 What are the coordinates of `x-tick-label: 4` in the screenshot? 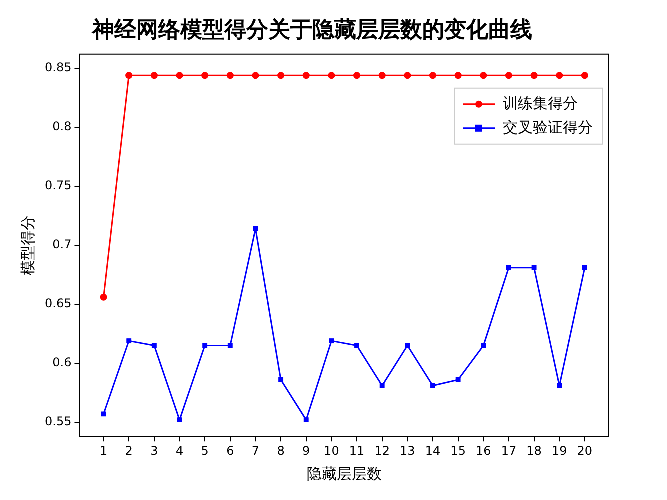 It's located at (180, 451).